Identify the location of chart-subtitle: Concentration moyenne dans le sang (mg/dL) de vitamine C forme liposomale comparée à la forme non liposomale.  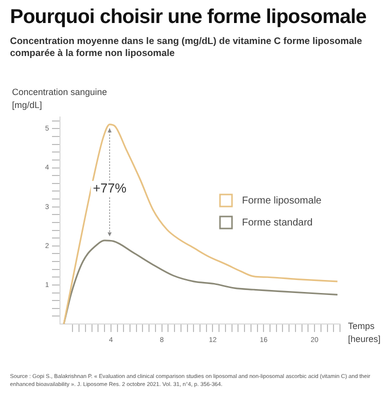
(187, 48).